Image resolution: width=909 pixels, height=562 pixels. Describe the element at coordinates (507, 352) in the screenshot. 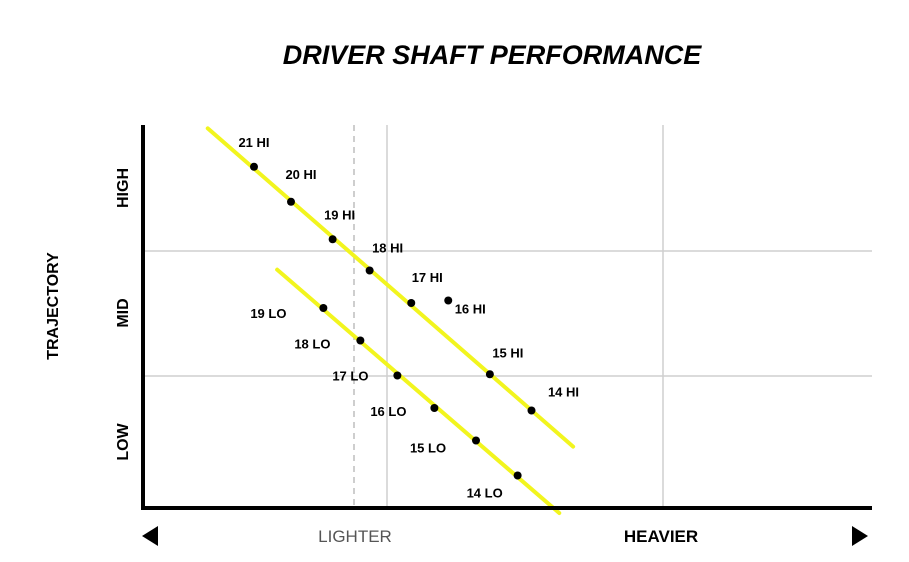

I see `data-label-15-hi: 15 HI` at that location.